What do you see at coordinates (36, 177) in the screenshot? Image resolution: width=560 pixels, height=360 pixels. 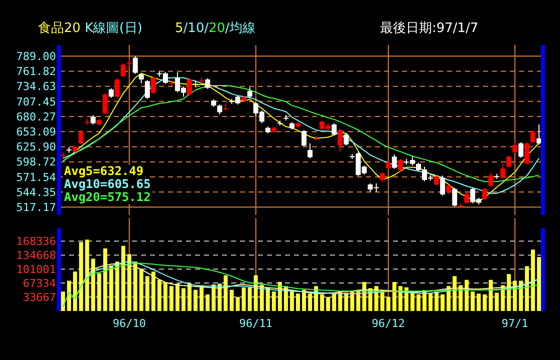 I see `y-tick-label: 571.54` at bounding box center [36, 177].